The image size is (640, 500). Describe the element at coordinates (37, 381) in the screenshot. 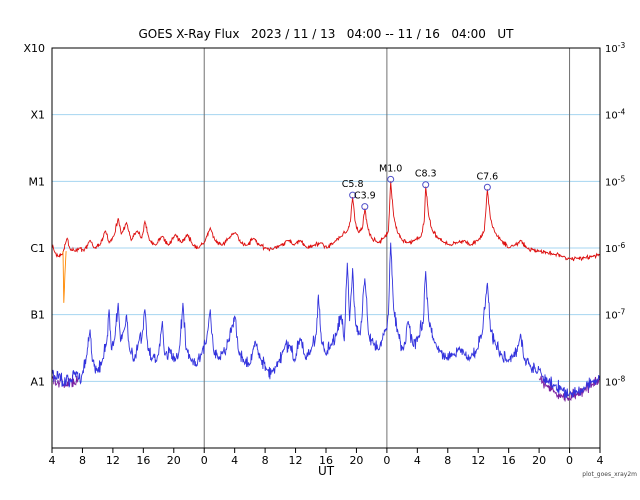

I see `y-left-label: A1` at that location.